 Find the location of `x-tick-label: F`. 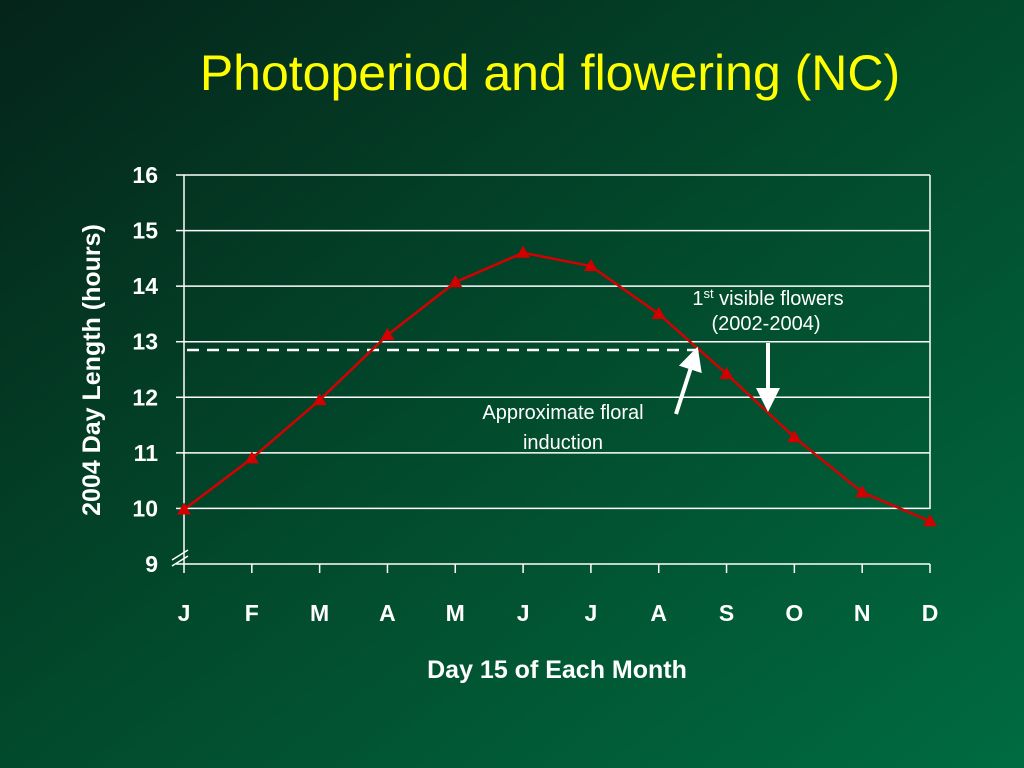

x-tick-label: F is located at coordinates (252, 613).